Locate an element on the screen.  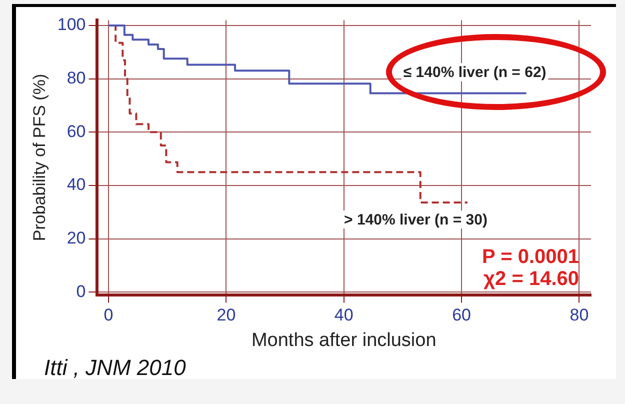
y-tick-label: 0 is located at coordinates (81, 291).